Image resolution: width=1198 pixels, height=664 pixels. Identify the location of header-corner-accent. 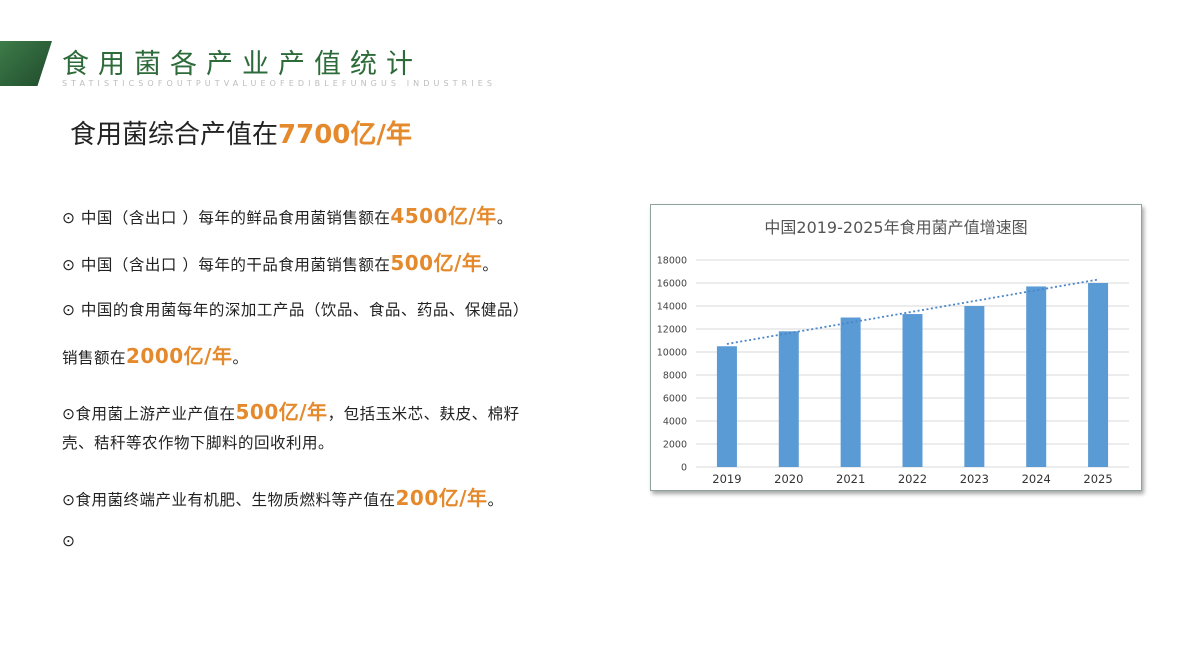
(26, 63).